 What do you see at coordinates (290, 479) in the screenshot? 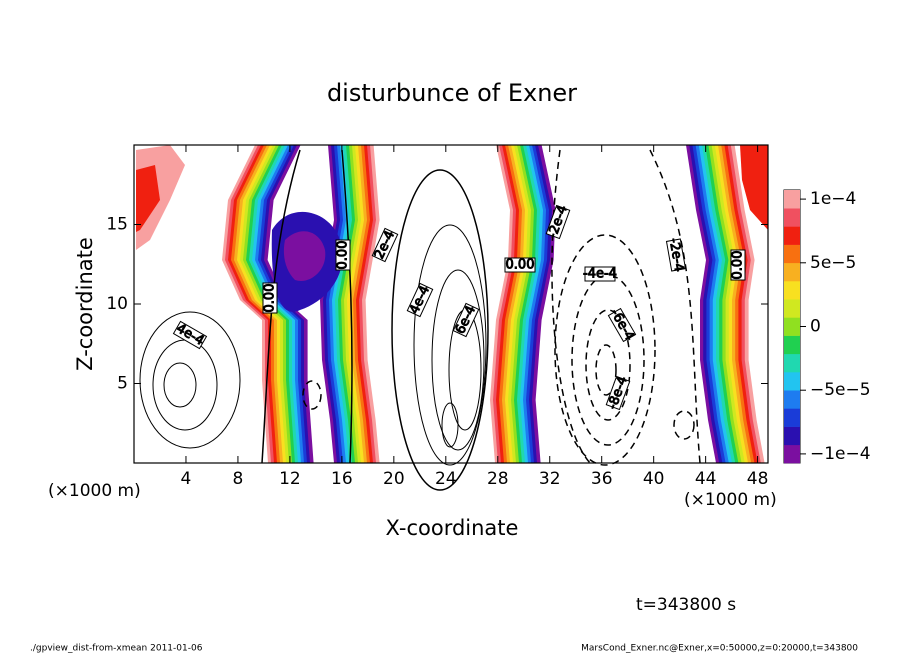
I see `x-tick-label: 12` at bounding box center [290, 479].